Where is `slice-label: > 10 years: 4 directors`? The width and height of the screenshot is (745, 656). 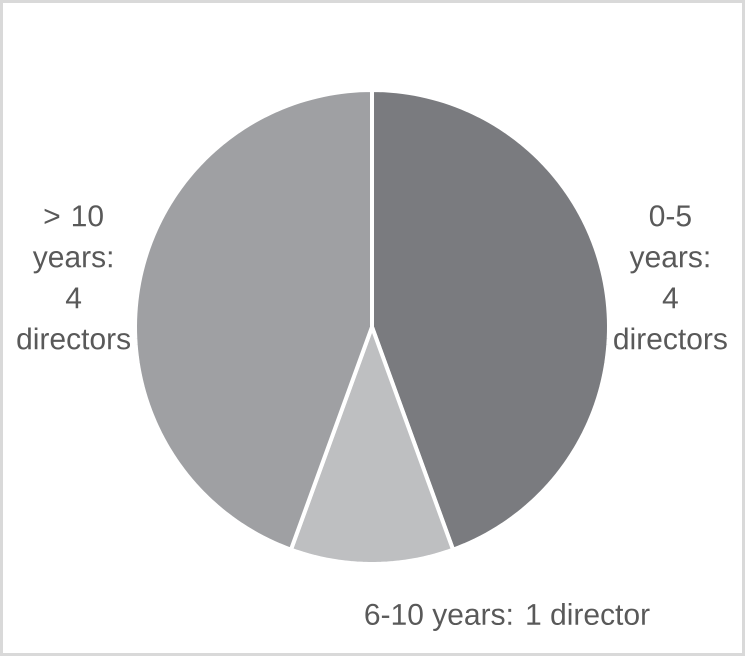 slice-label: > 10 years: 4 directors is located at coordinates (73, 277).